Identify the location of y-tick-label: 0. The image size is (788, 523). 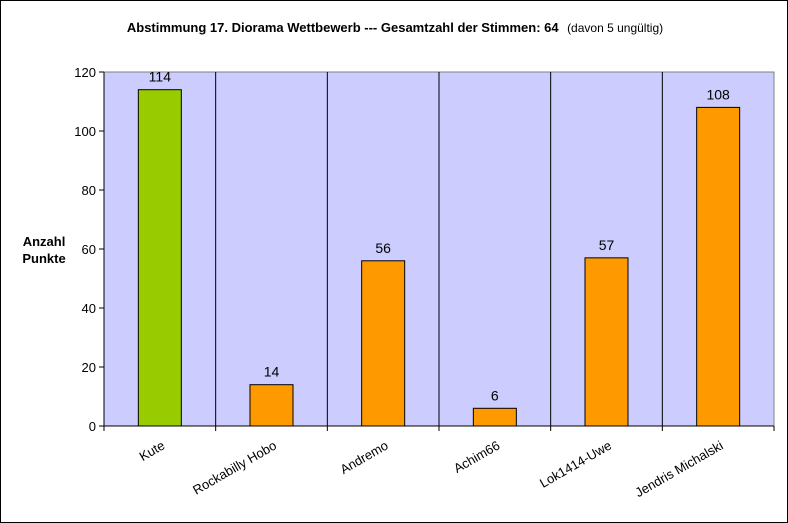
(92, 426).